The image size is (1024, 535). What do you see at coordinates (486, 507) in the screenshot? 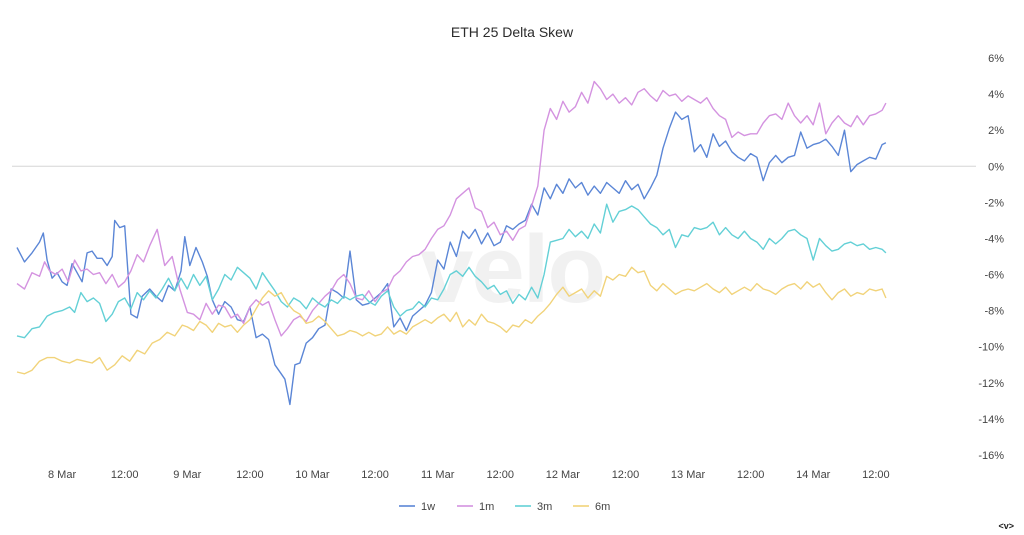
I see `legend-label: 1m` at bounding box center [486, 507].